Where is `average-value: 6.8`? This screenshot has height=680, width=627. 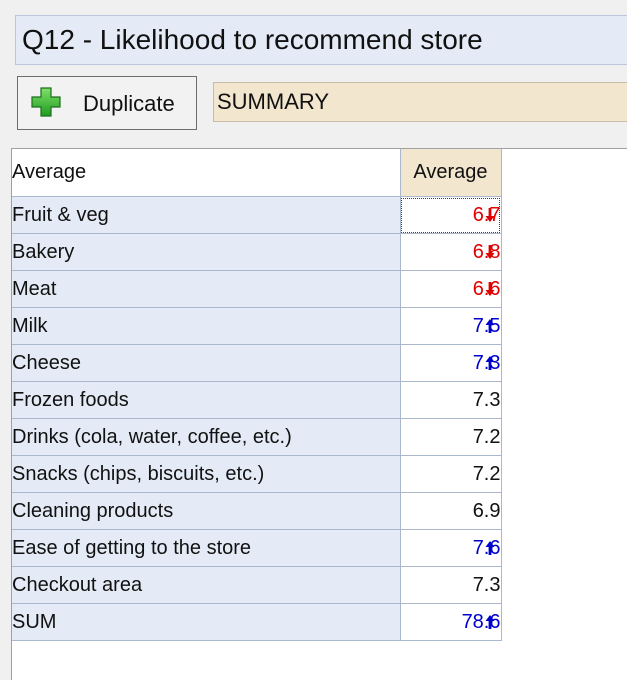
average-value: 6.8 is located at coordinates (486, 251).